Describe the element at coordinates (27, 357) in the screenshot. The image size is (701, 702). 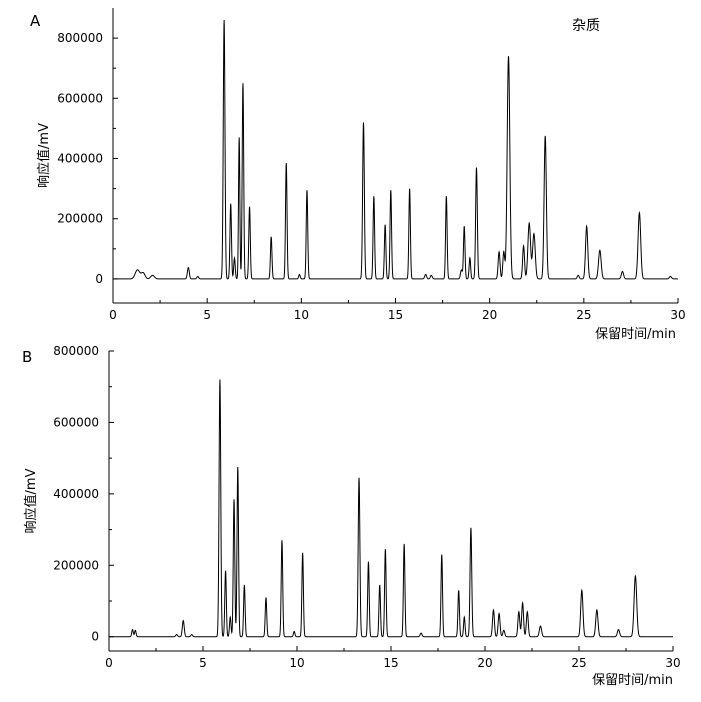
I see `panel-label-b: B` at that location.